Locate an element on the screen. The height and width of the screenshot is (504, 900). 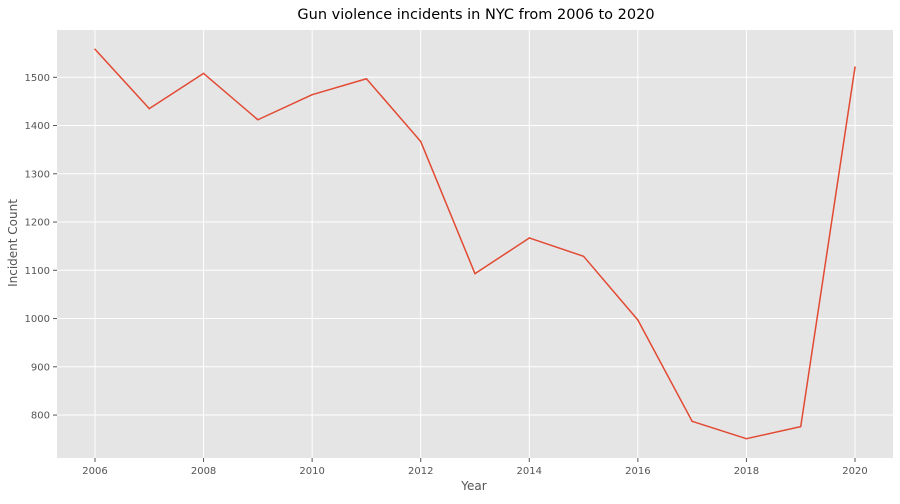
x-tick-label: 2020 is located at coordinates (854, 471).